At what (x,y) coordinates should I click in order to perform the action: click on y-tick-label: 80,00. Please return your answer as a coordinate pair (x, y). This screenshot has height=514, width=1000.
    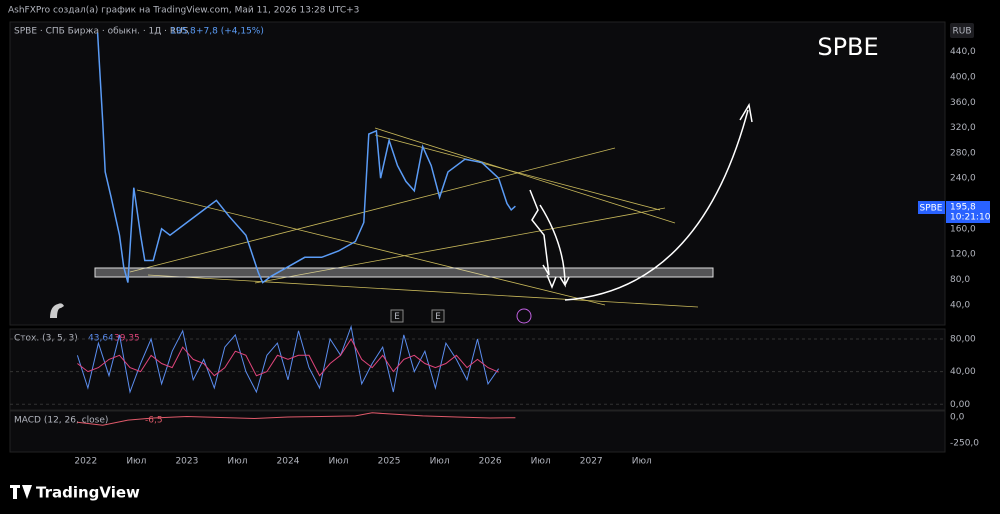
    Looking at the image, I should click on (963, 339).